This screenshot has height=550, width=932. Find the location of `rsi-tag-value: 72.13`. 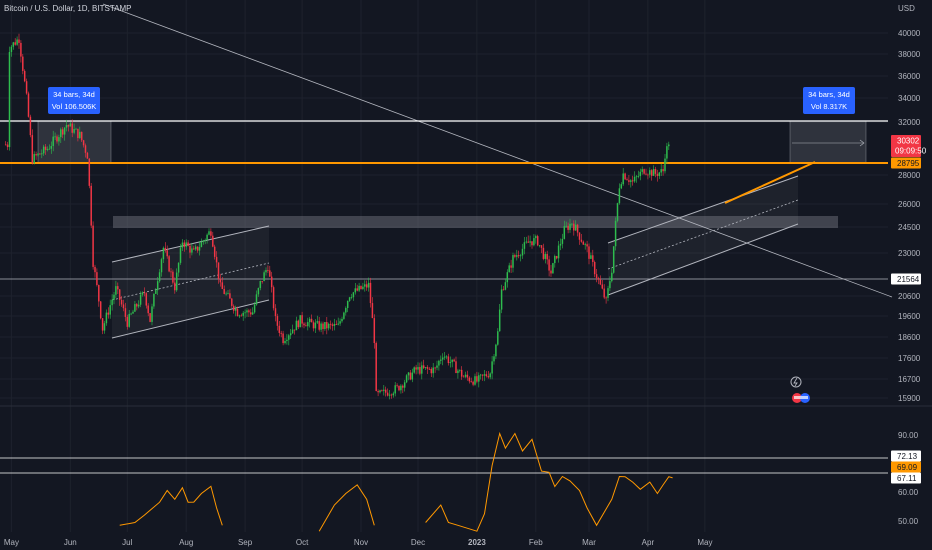

rsi-tag-value: 72.13 is located at coordinates (907, 456).